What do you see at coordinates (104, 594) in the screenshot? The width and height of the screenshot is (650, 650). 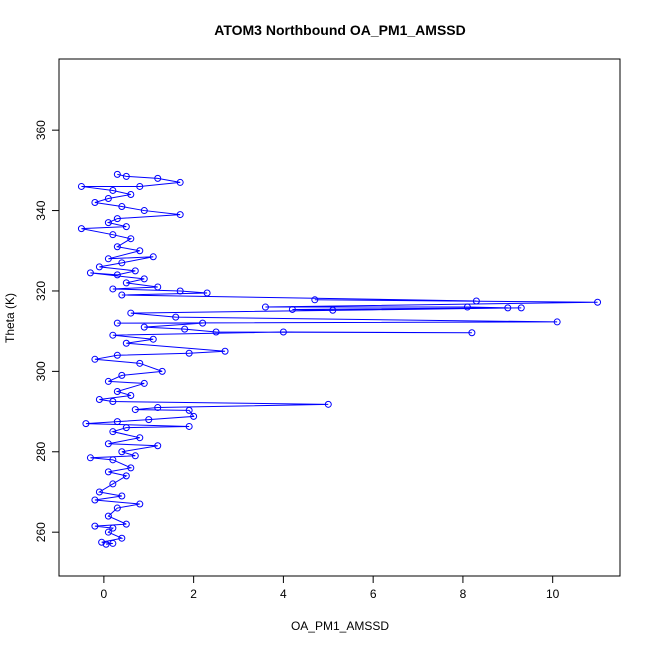 I see `x-tick-label: 0` at bounding box center [104, 594].